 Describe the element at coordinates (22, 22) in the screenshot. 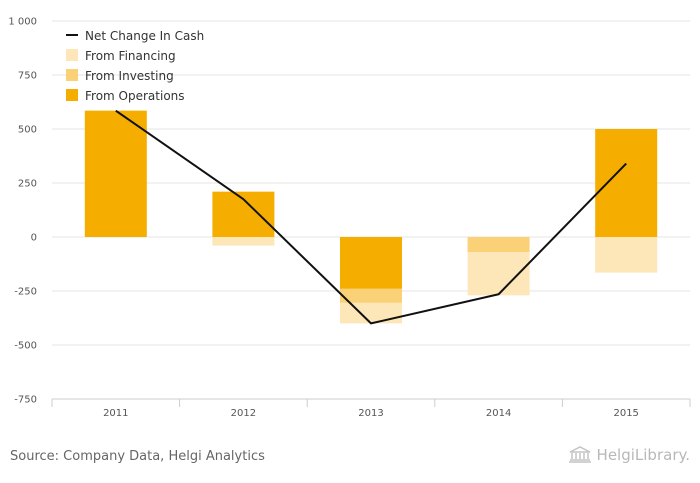

I see `y-tick-label: 1 000` at that location.